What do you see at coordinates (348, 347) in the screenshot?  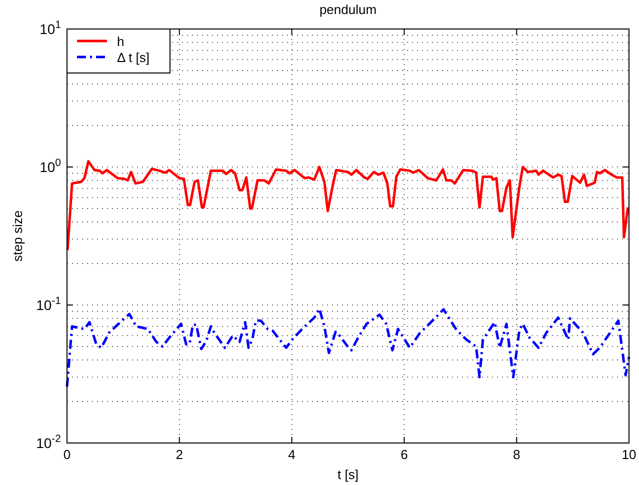 I see `line-series` at bounding box center [348, 347].